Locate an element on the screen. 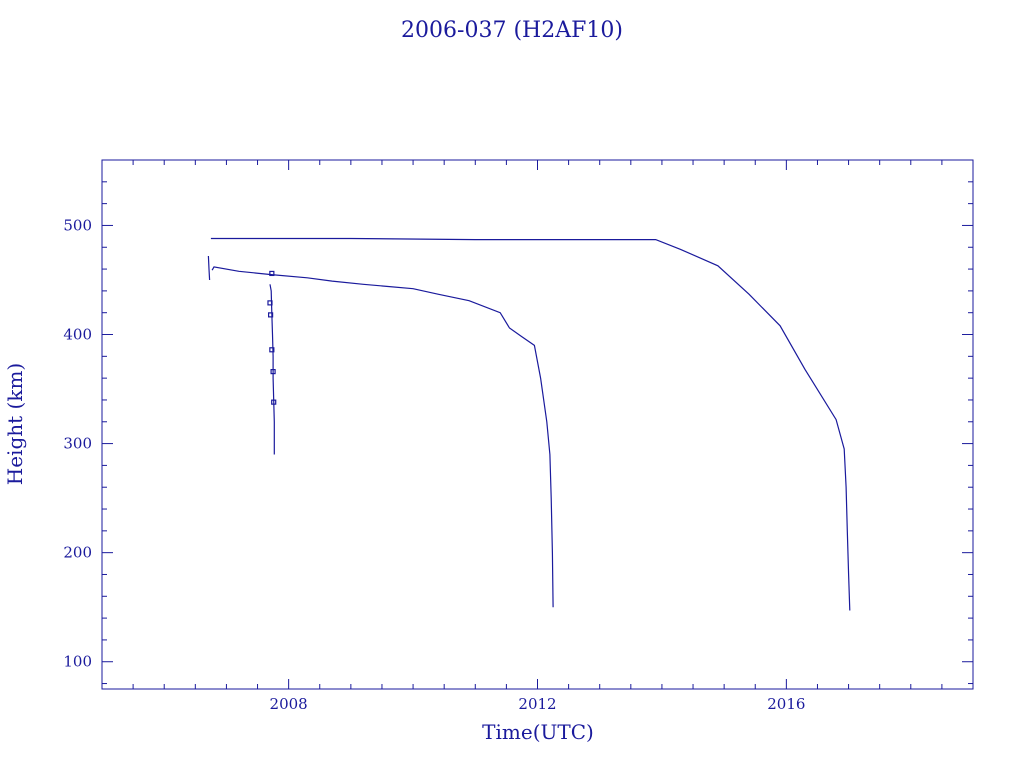 The height and width of the screenshot is (768, 1024). x-axis-label: Time(UTC) is located at coordinates (538, 732).